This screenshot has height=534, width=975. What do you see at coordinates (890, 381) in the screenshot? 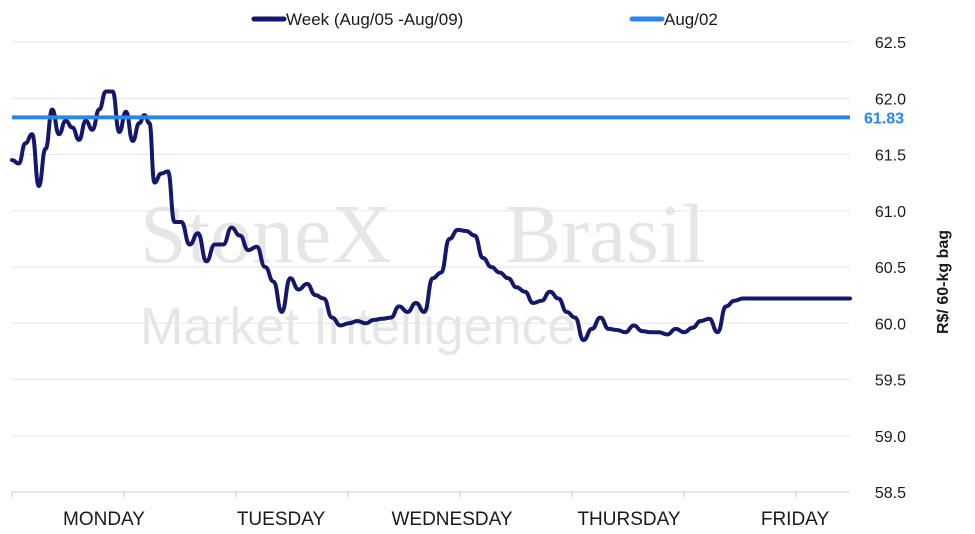
I see `y-tick-label: 59.5` at bounding box center [890, 381].